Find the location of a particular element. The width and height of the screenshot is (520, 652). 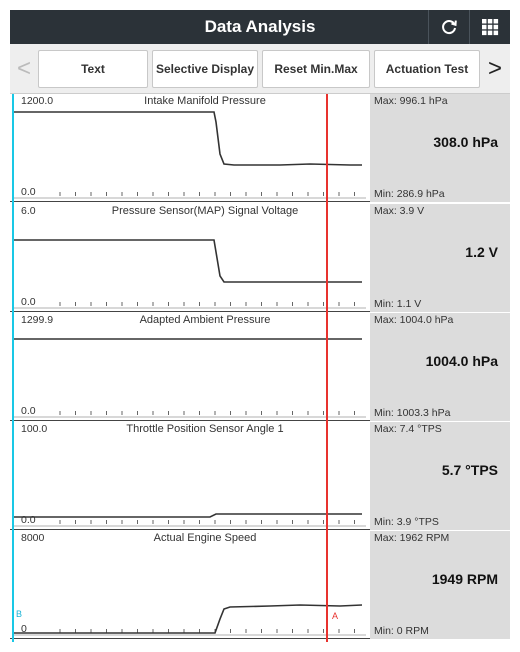

chevron-left-icon: < is located at coordinates (23, 68).